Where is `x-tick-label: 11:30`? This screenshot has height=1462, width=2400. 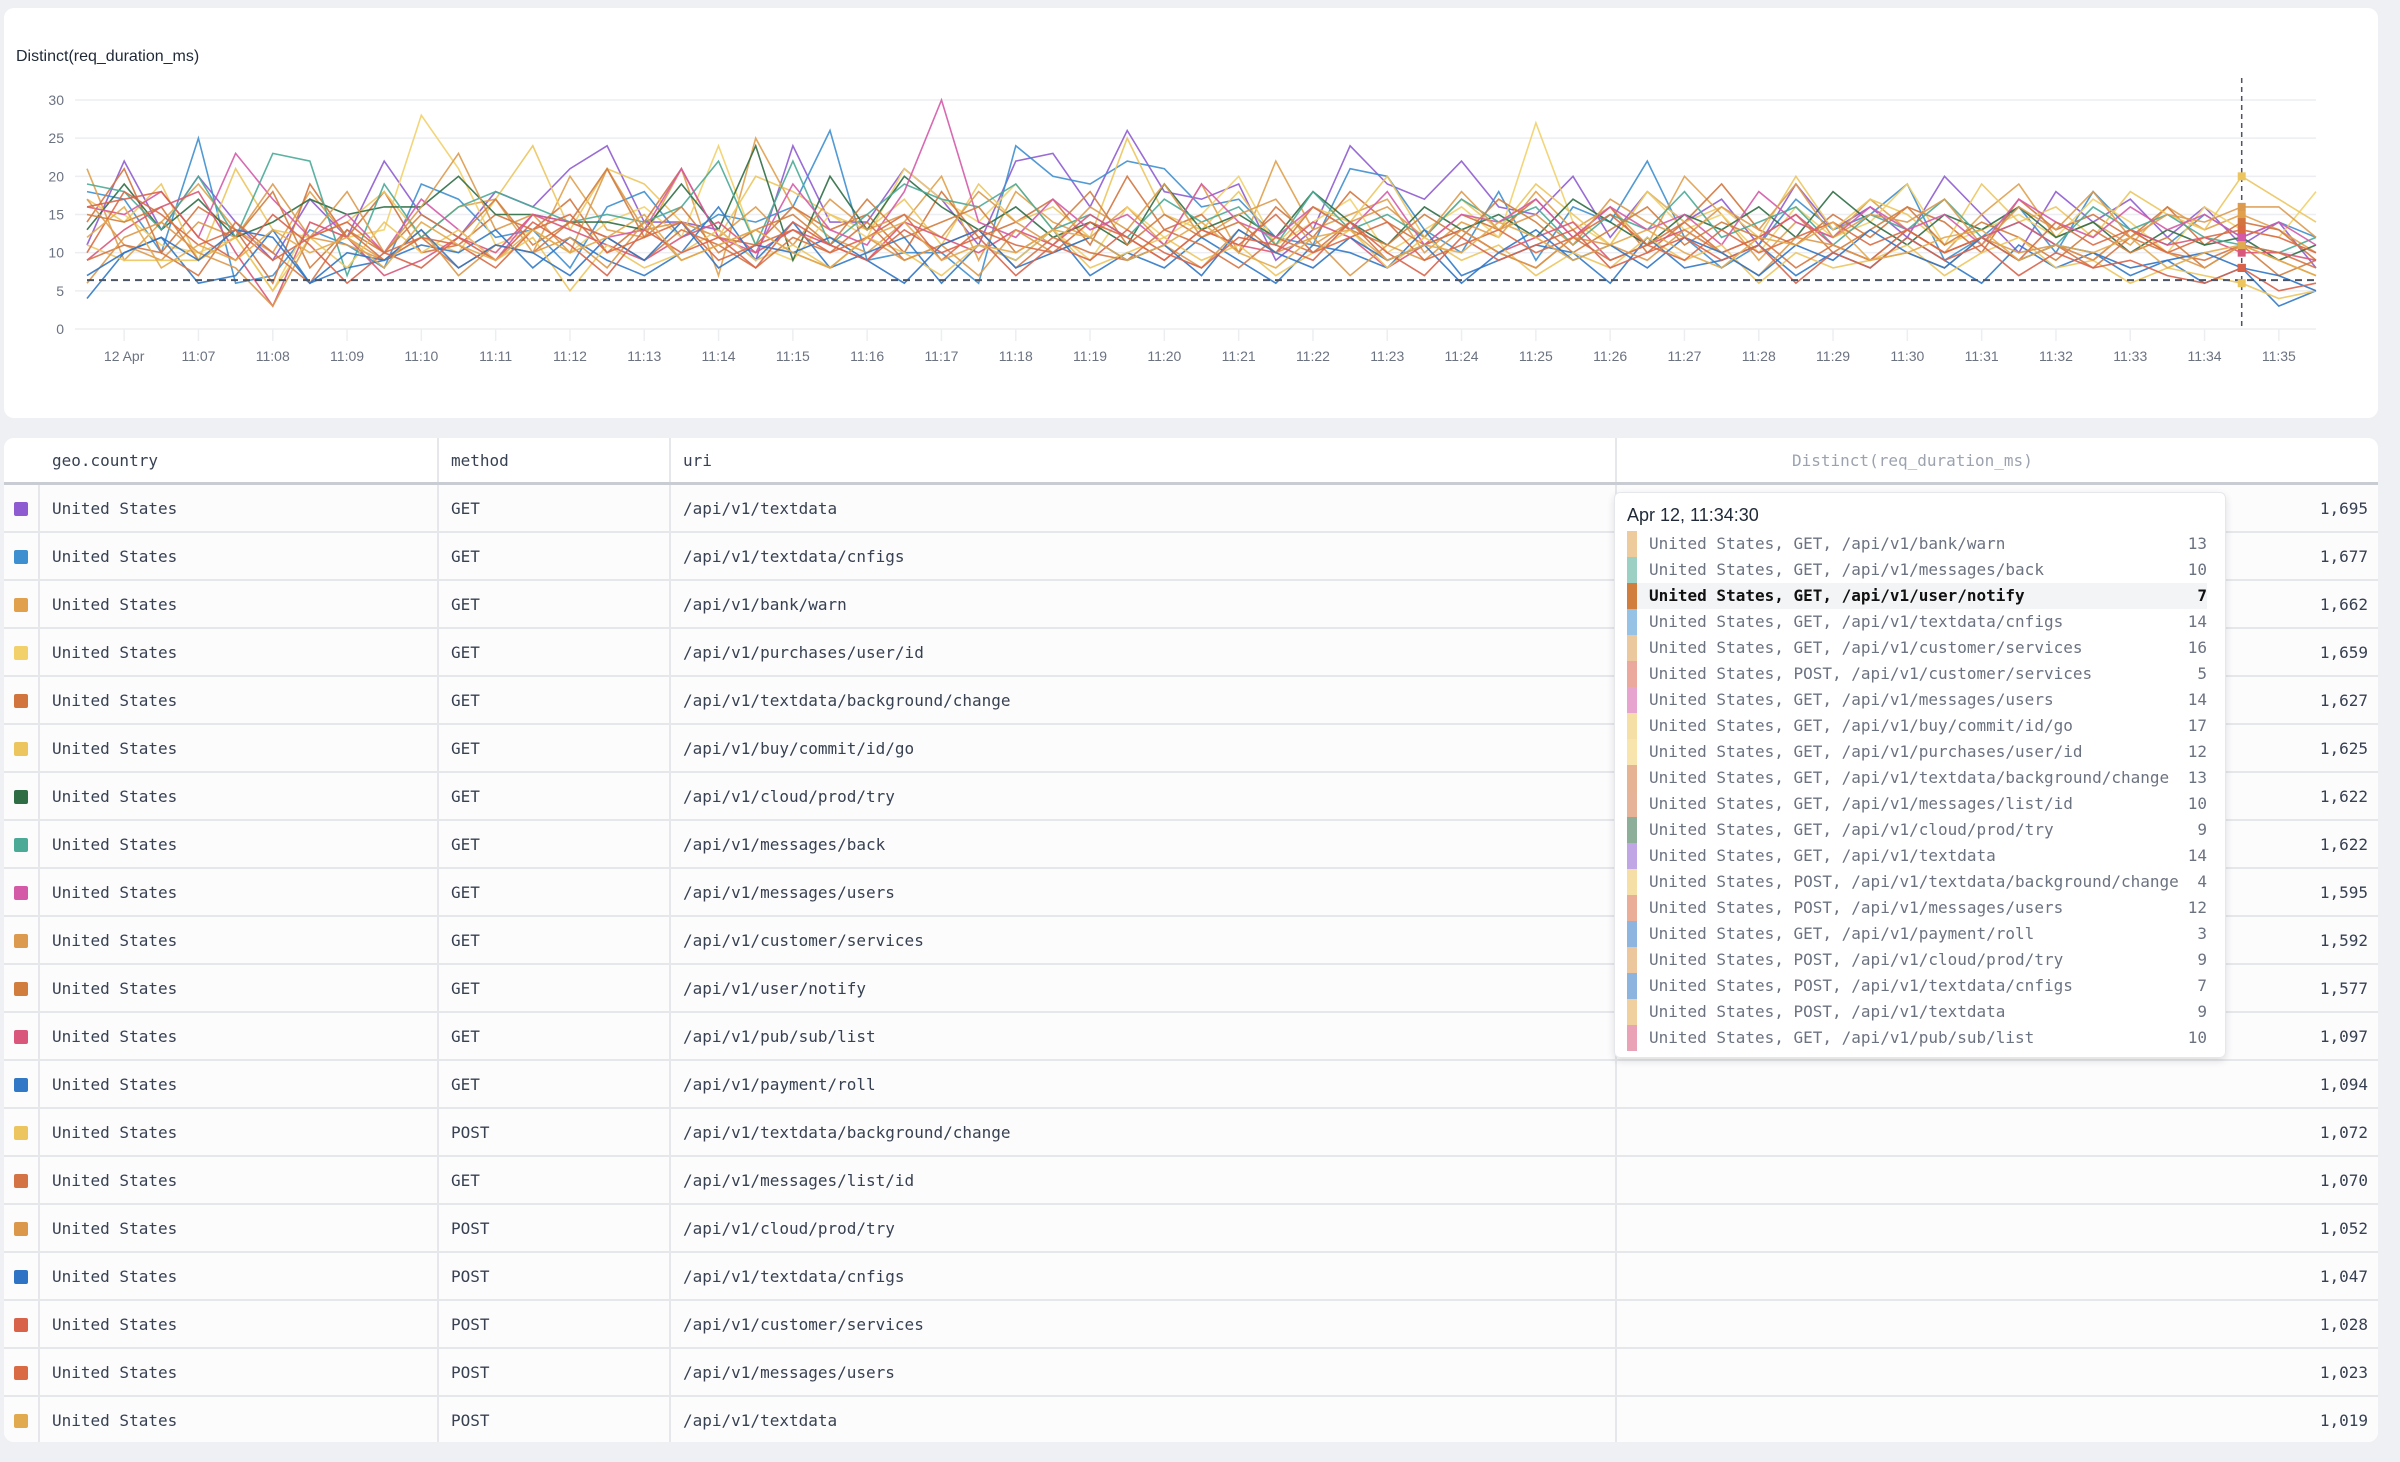
x-tick-label: 11:30 is located at coordinates (1907, 356).